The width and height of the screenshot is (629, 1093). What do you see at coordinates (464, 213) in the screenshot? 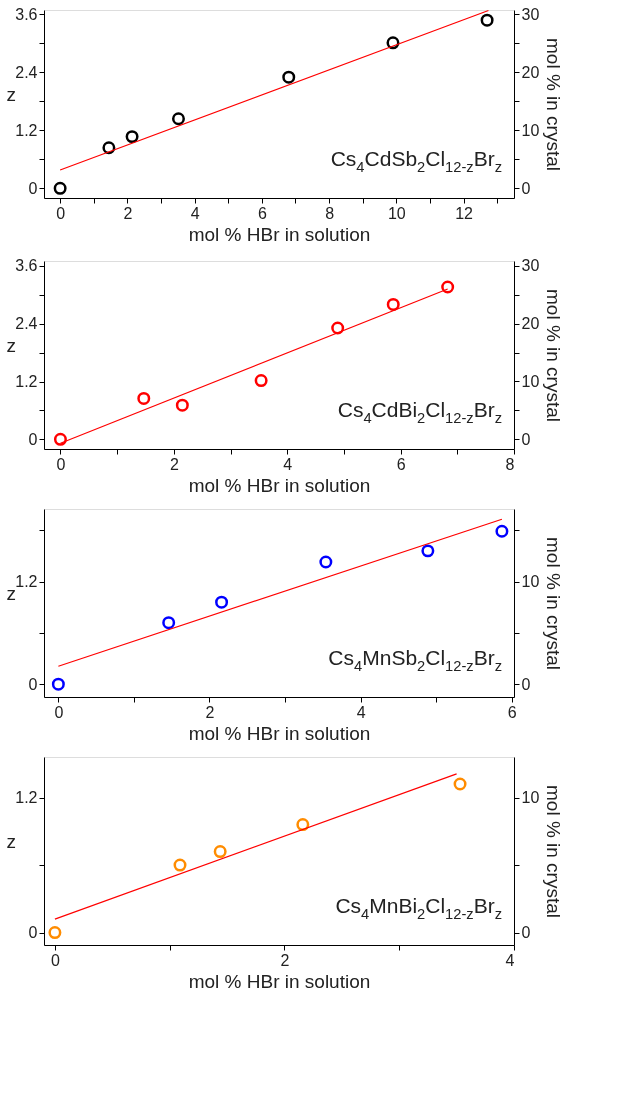
I see `x-tick-label: 12` at bounding box center [464, 213].